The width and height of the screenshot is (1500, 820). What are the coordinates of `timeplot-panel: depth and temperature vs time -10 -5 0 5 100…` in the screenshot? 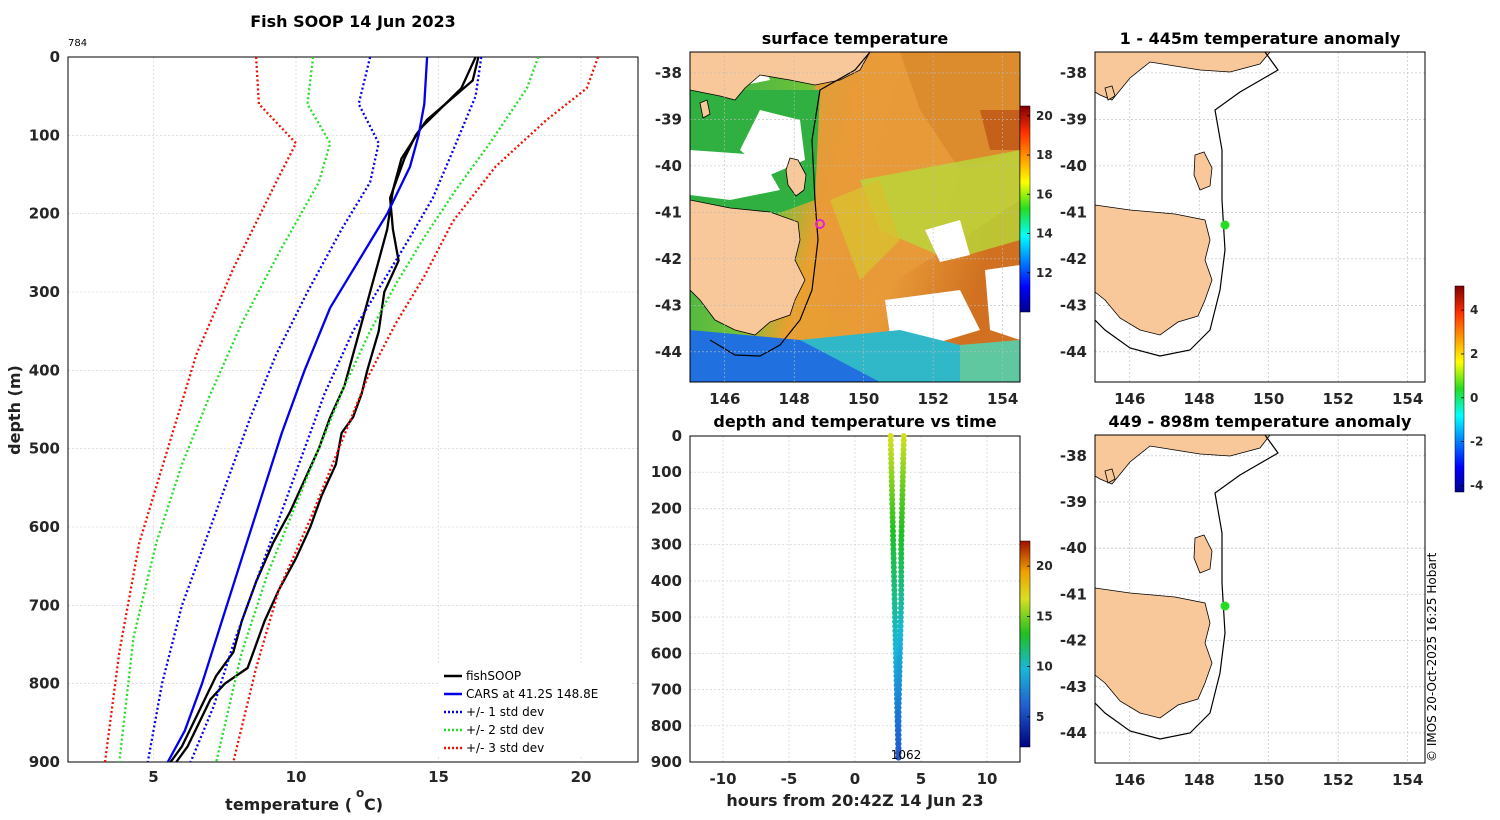 It's located at (852, 611).